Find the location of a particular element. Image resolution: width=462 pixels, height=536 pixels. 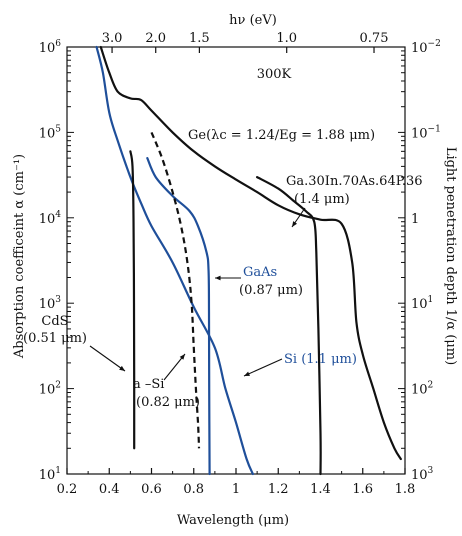

y-axis-title: Absorption coefficeint α (cm⁻¹) is located at coordinates (19, 256).